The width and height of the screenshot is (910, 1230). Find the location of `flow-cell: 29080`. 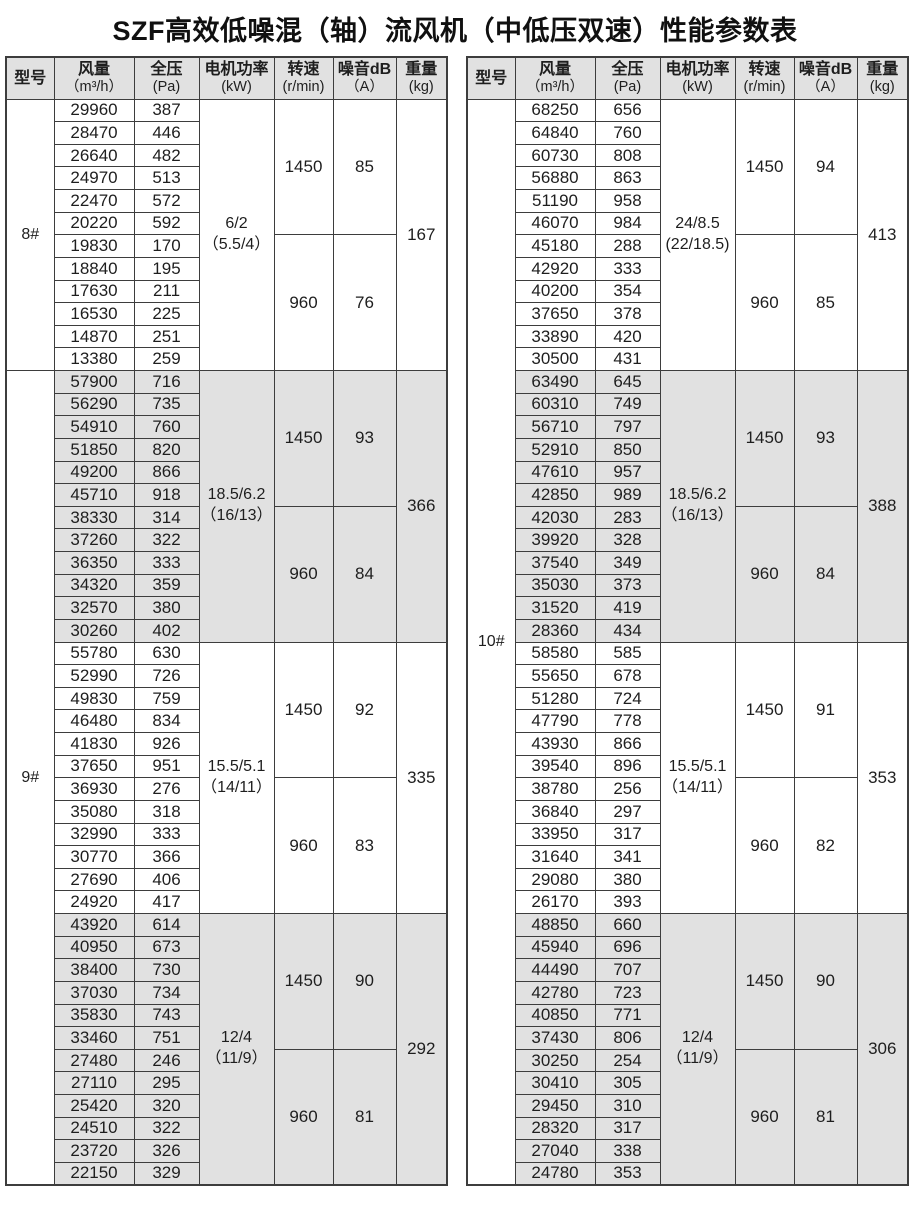

flow-cell: 29080 is located at coordinates (555, 879).